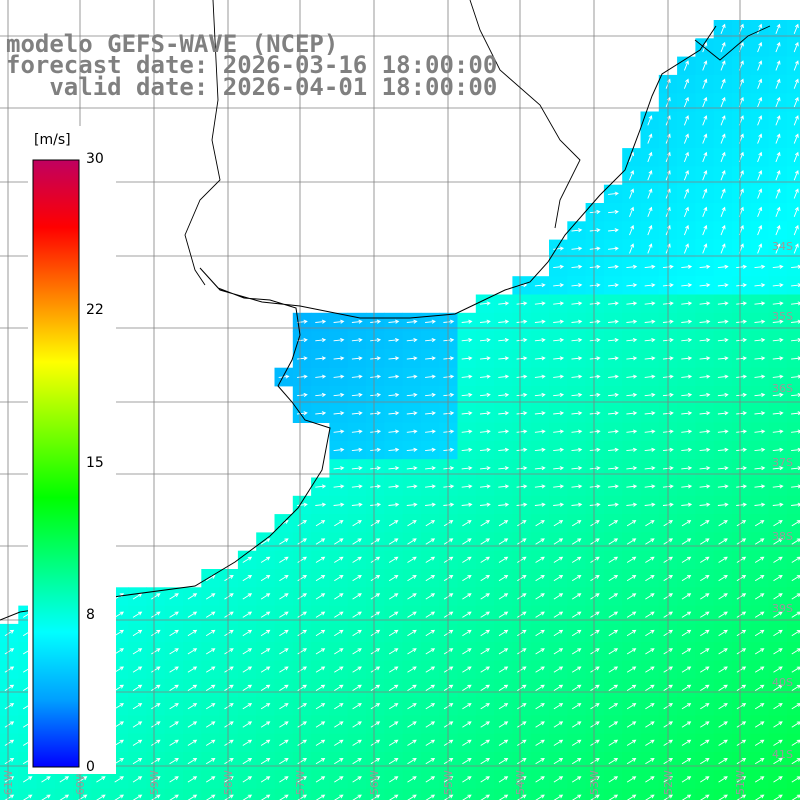 The height and width of the screenshot is (800, 800). I want to click on latitude-label: 39S, so click(782, 608).